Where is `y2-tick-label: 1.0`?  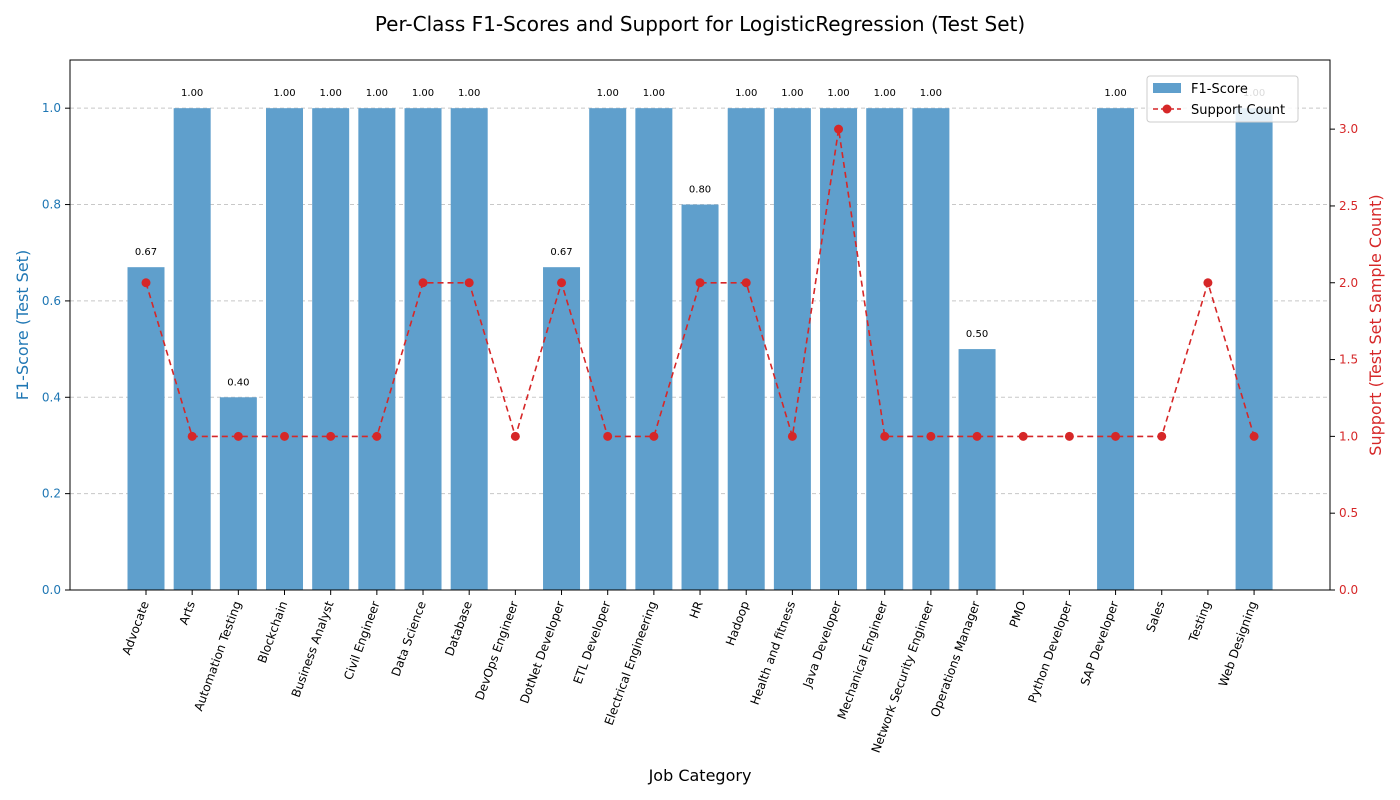 y2-tick-label: 1.0 is located at coordinates (1348, 436).